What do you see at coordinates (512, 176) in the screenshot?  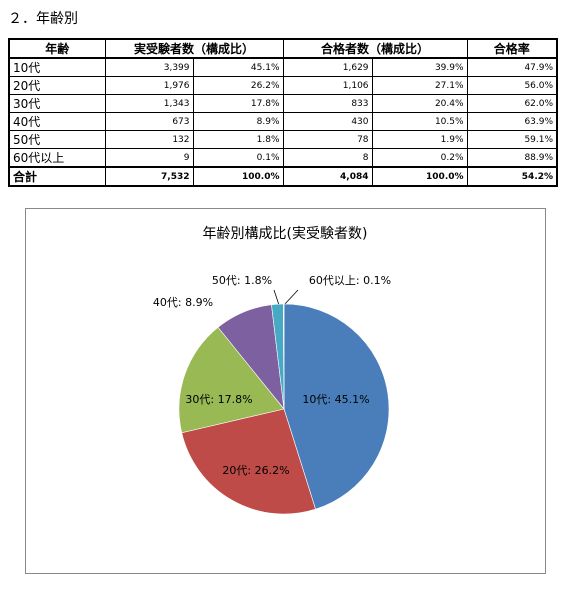 I see `cell: 54.2%` at bounding box center [512, 176].